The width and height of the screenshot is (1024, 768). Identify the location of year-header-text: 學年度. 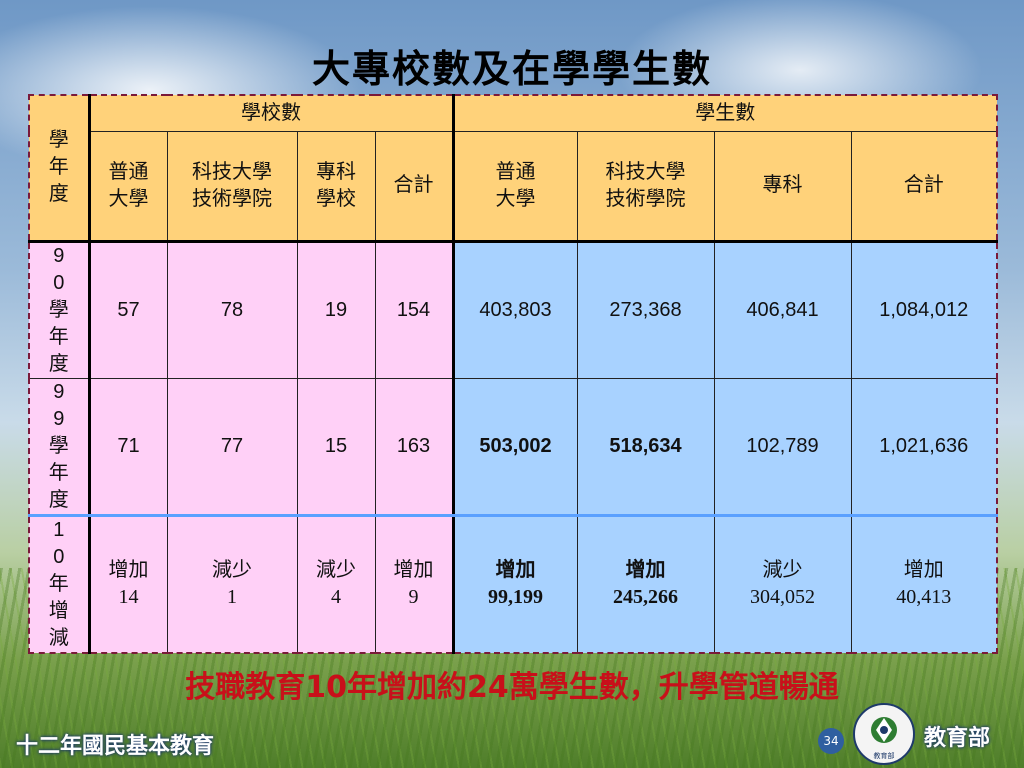
(58, 167).